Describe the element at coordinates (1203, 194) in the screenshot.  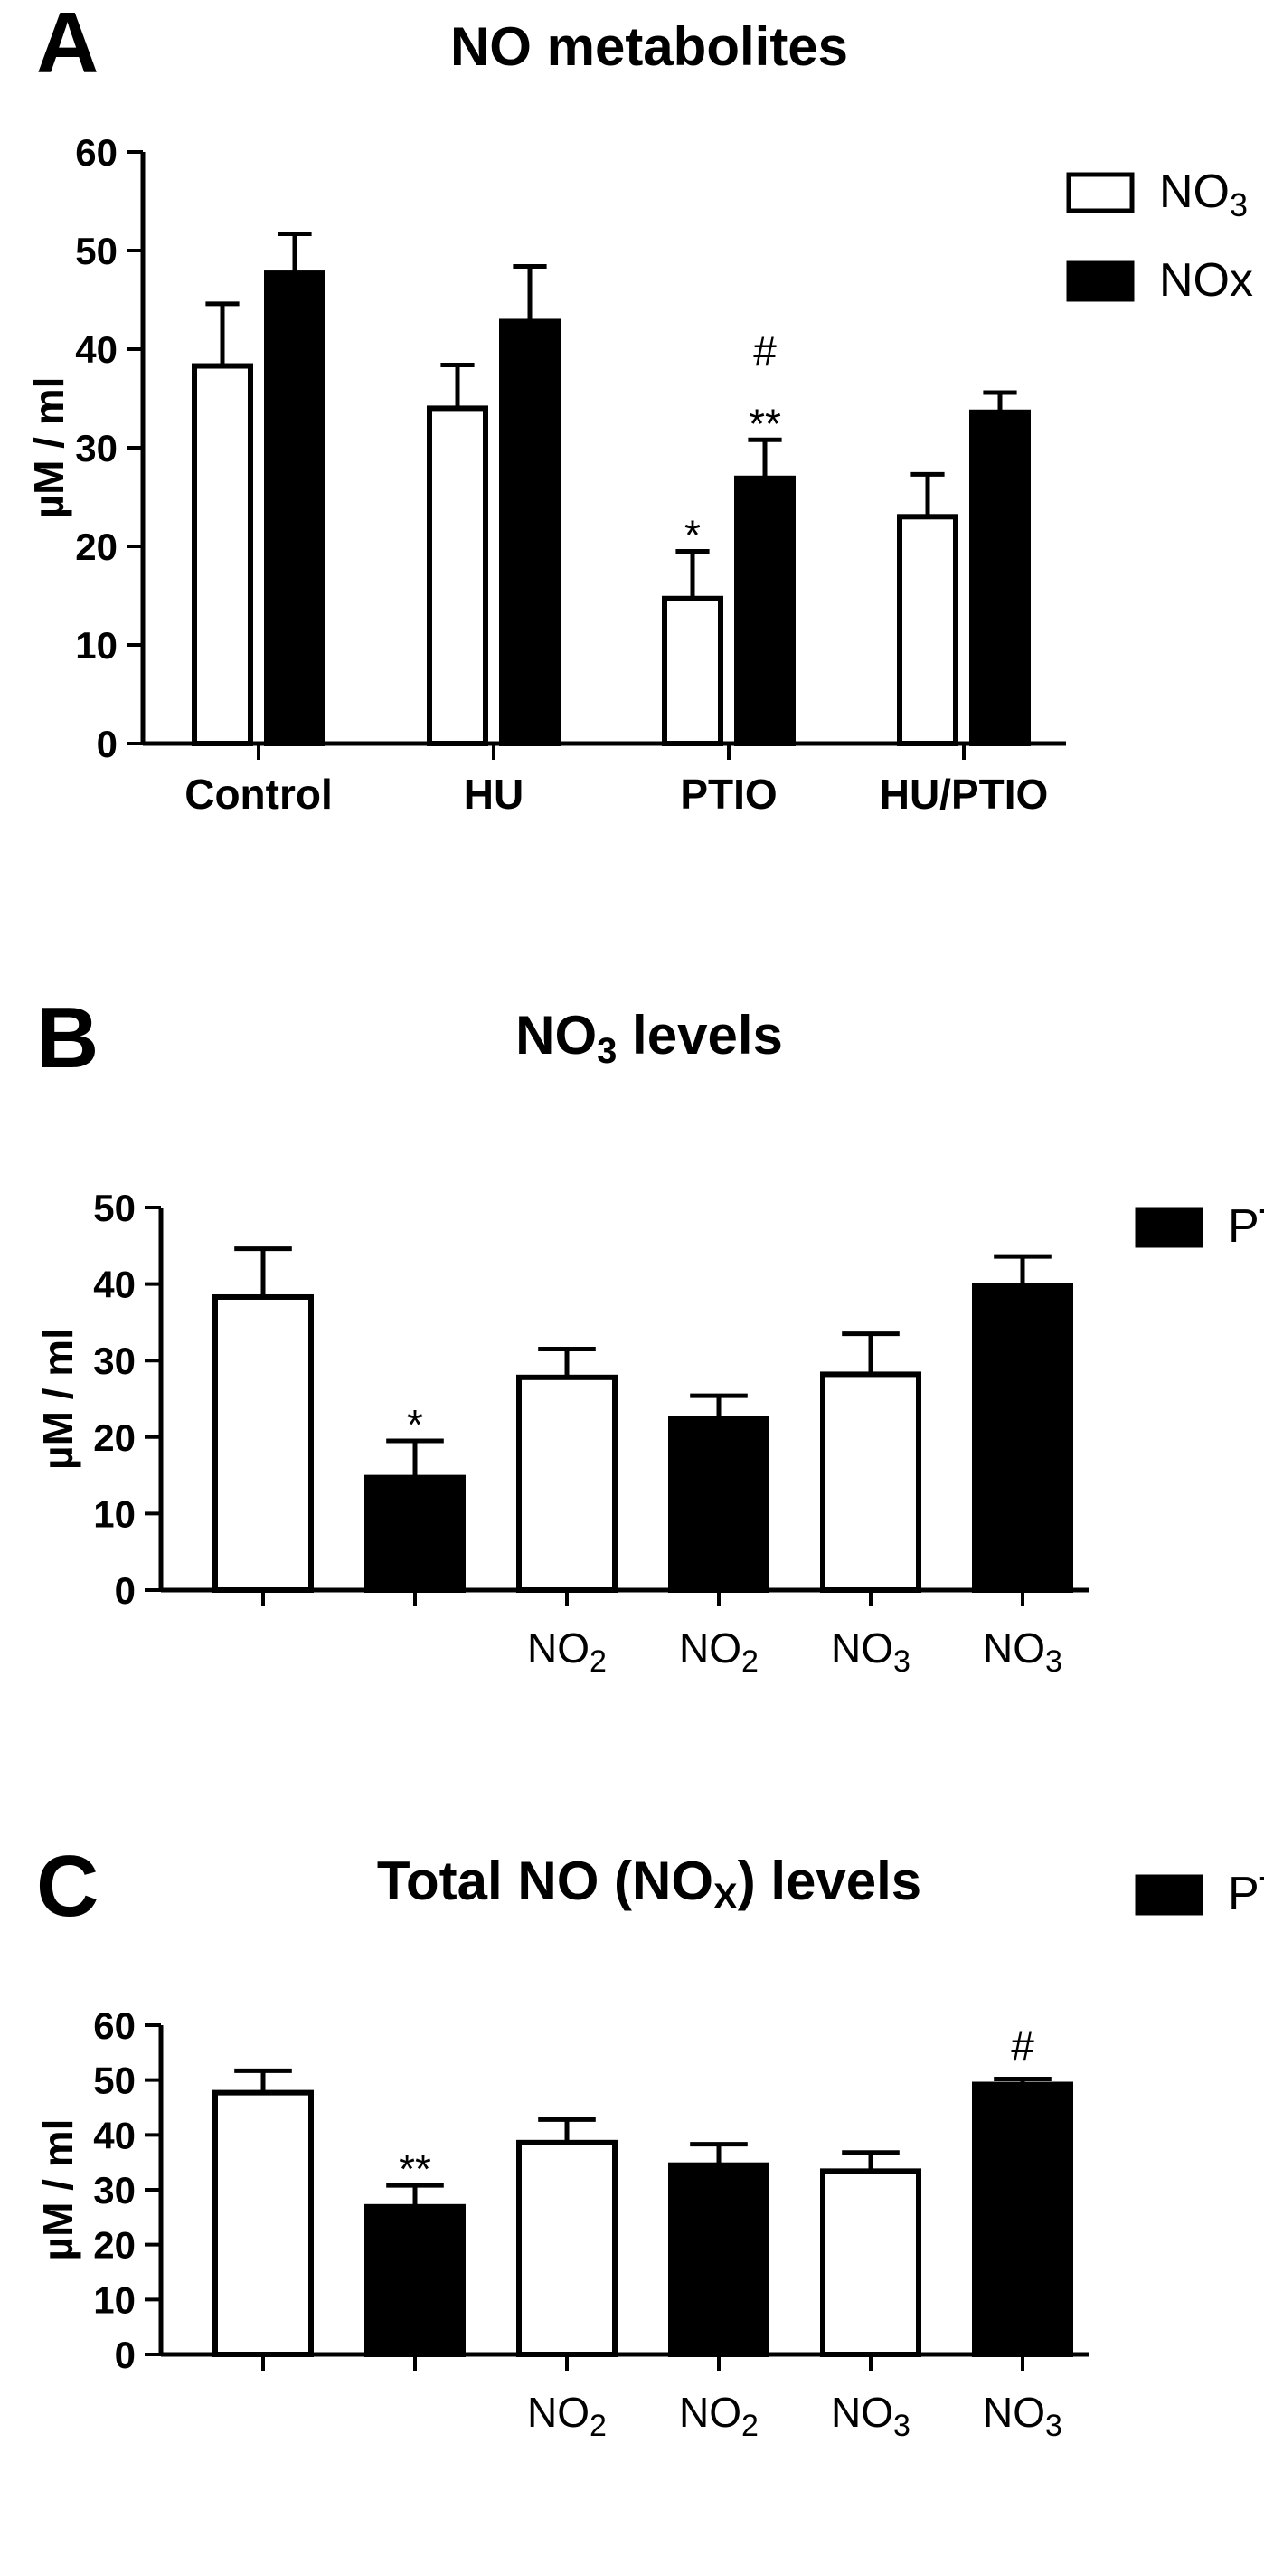
I see `legend-label: NO3` at that location.